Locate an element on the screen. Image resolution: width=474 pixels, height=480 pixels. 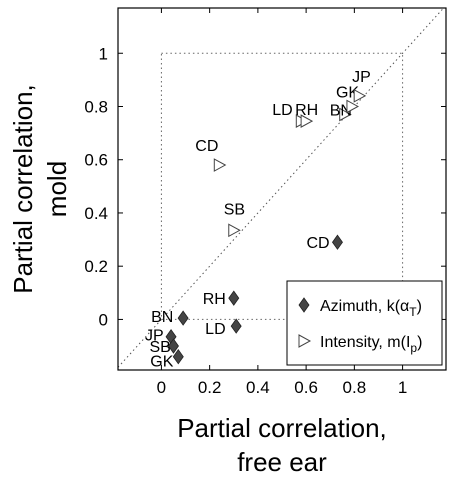
legend: Azimuth, k(αT)Intensity, m(Ip) is located at coordinates (364, 323).